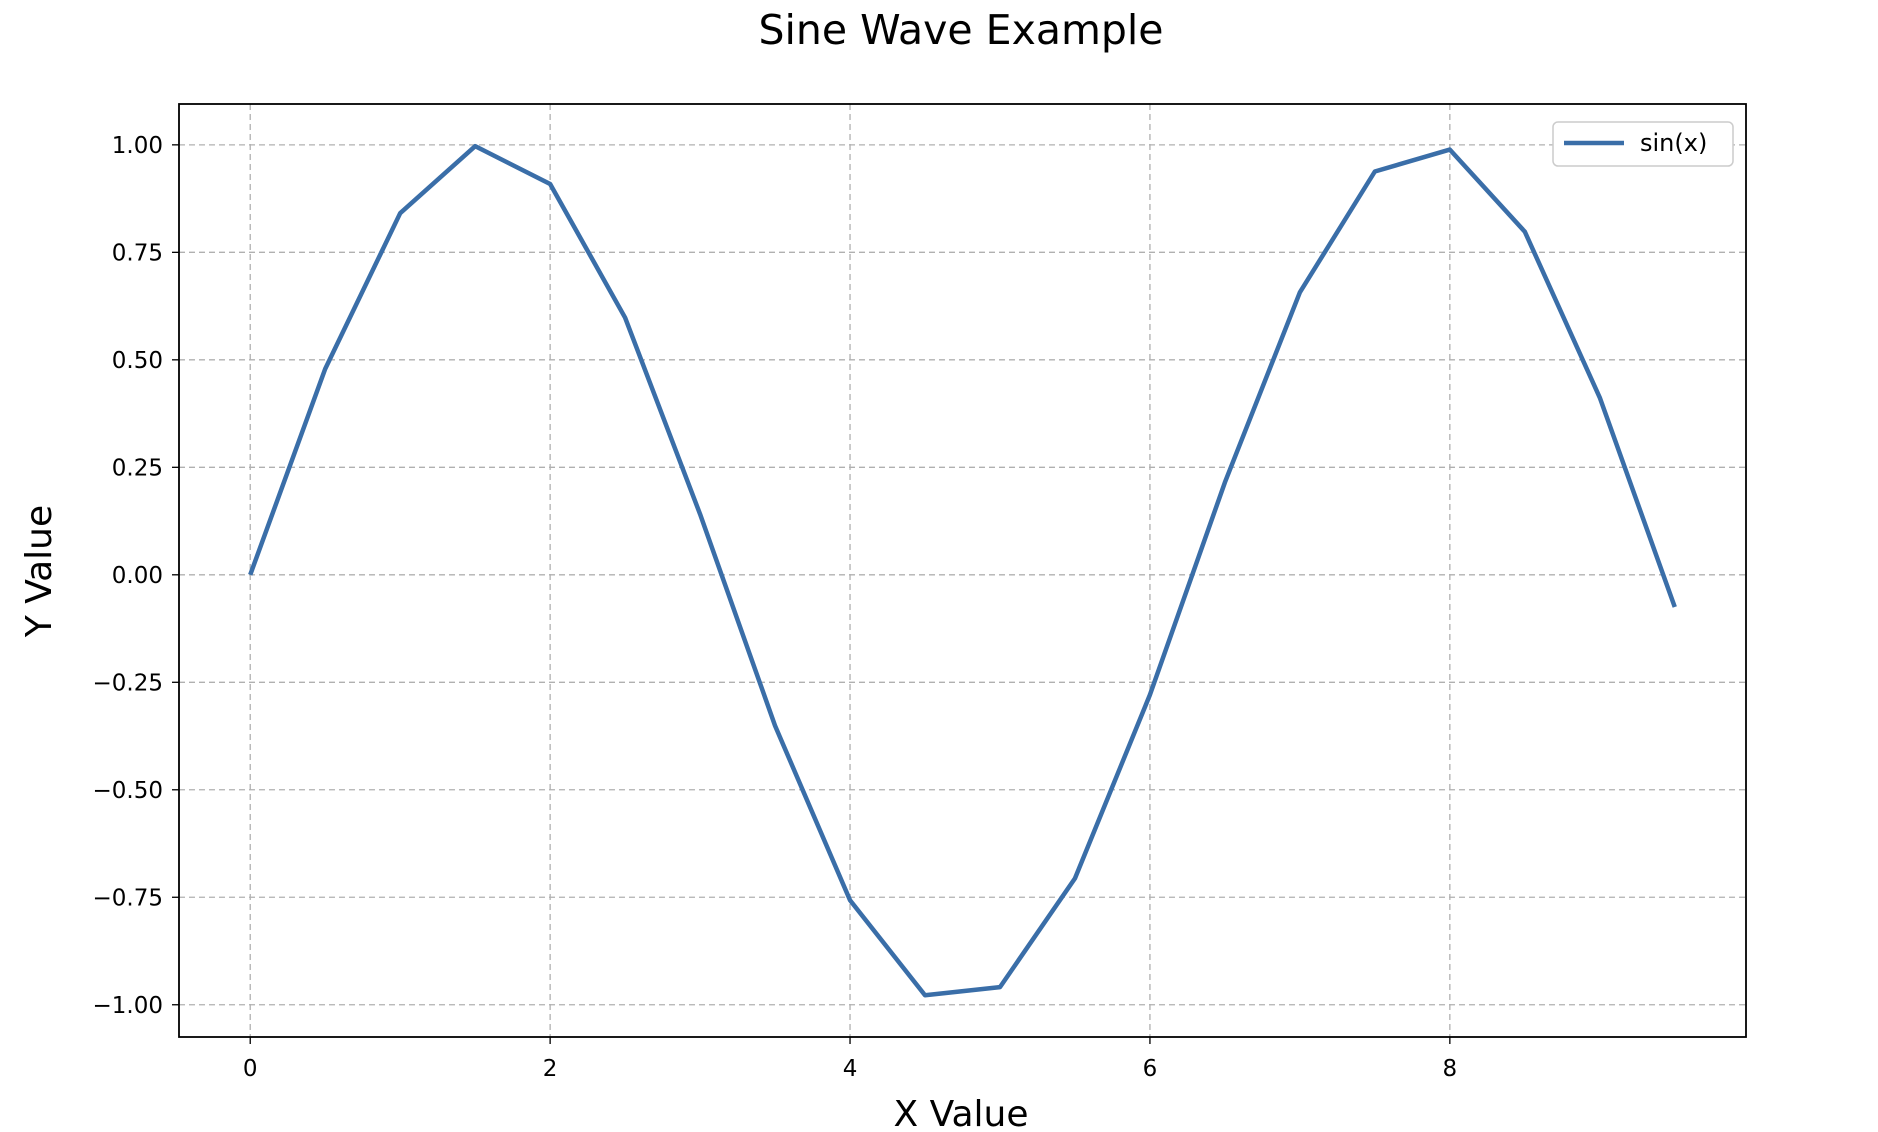 This screenshot has height=1132, width=1878. Describe the element at coordinates (1450, 1069) in the screenshot. I see `x-tick-label: 8` at that location.